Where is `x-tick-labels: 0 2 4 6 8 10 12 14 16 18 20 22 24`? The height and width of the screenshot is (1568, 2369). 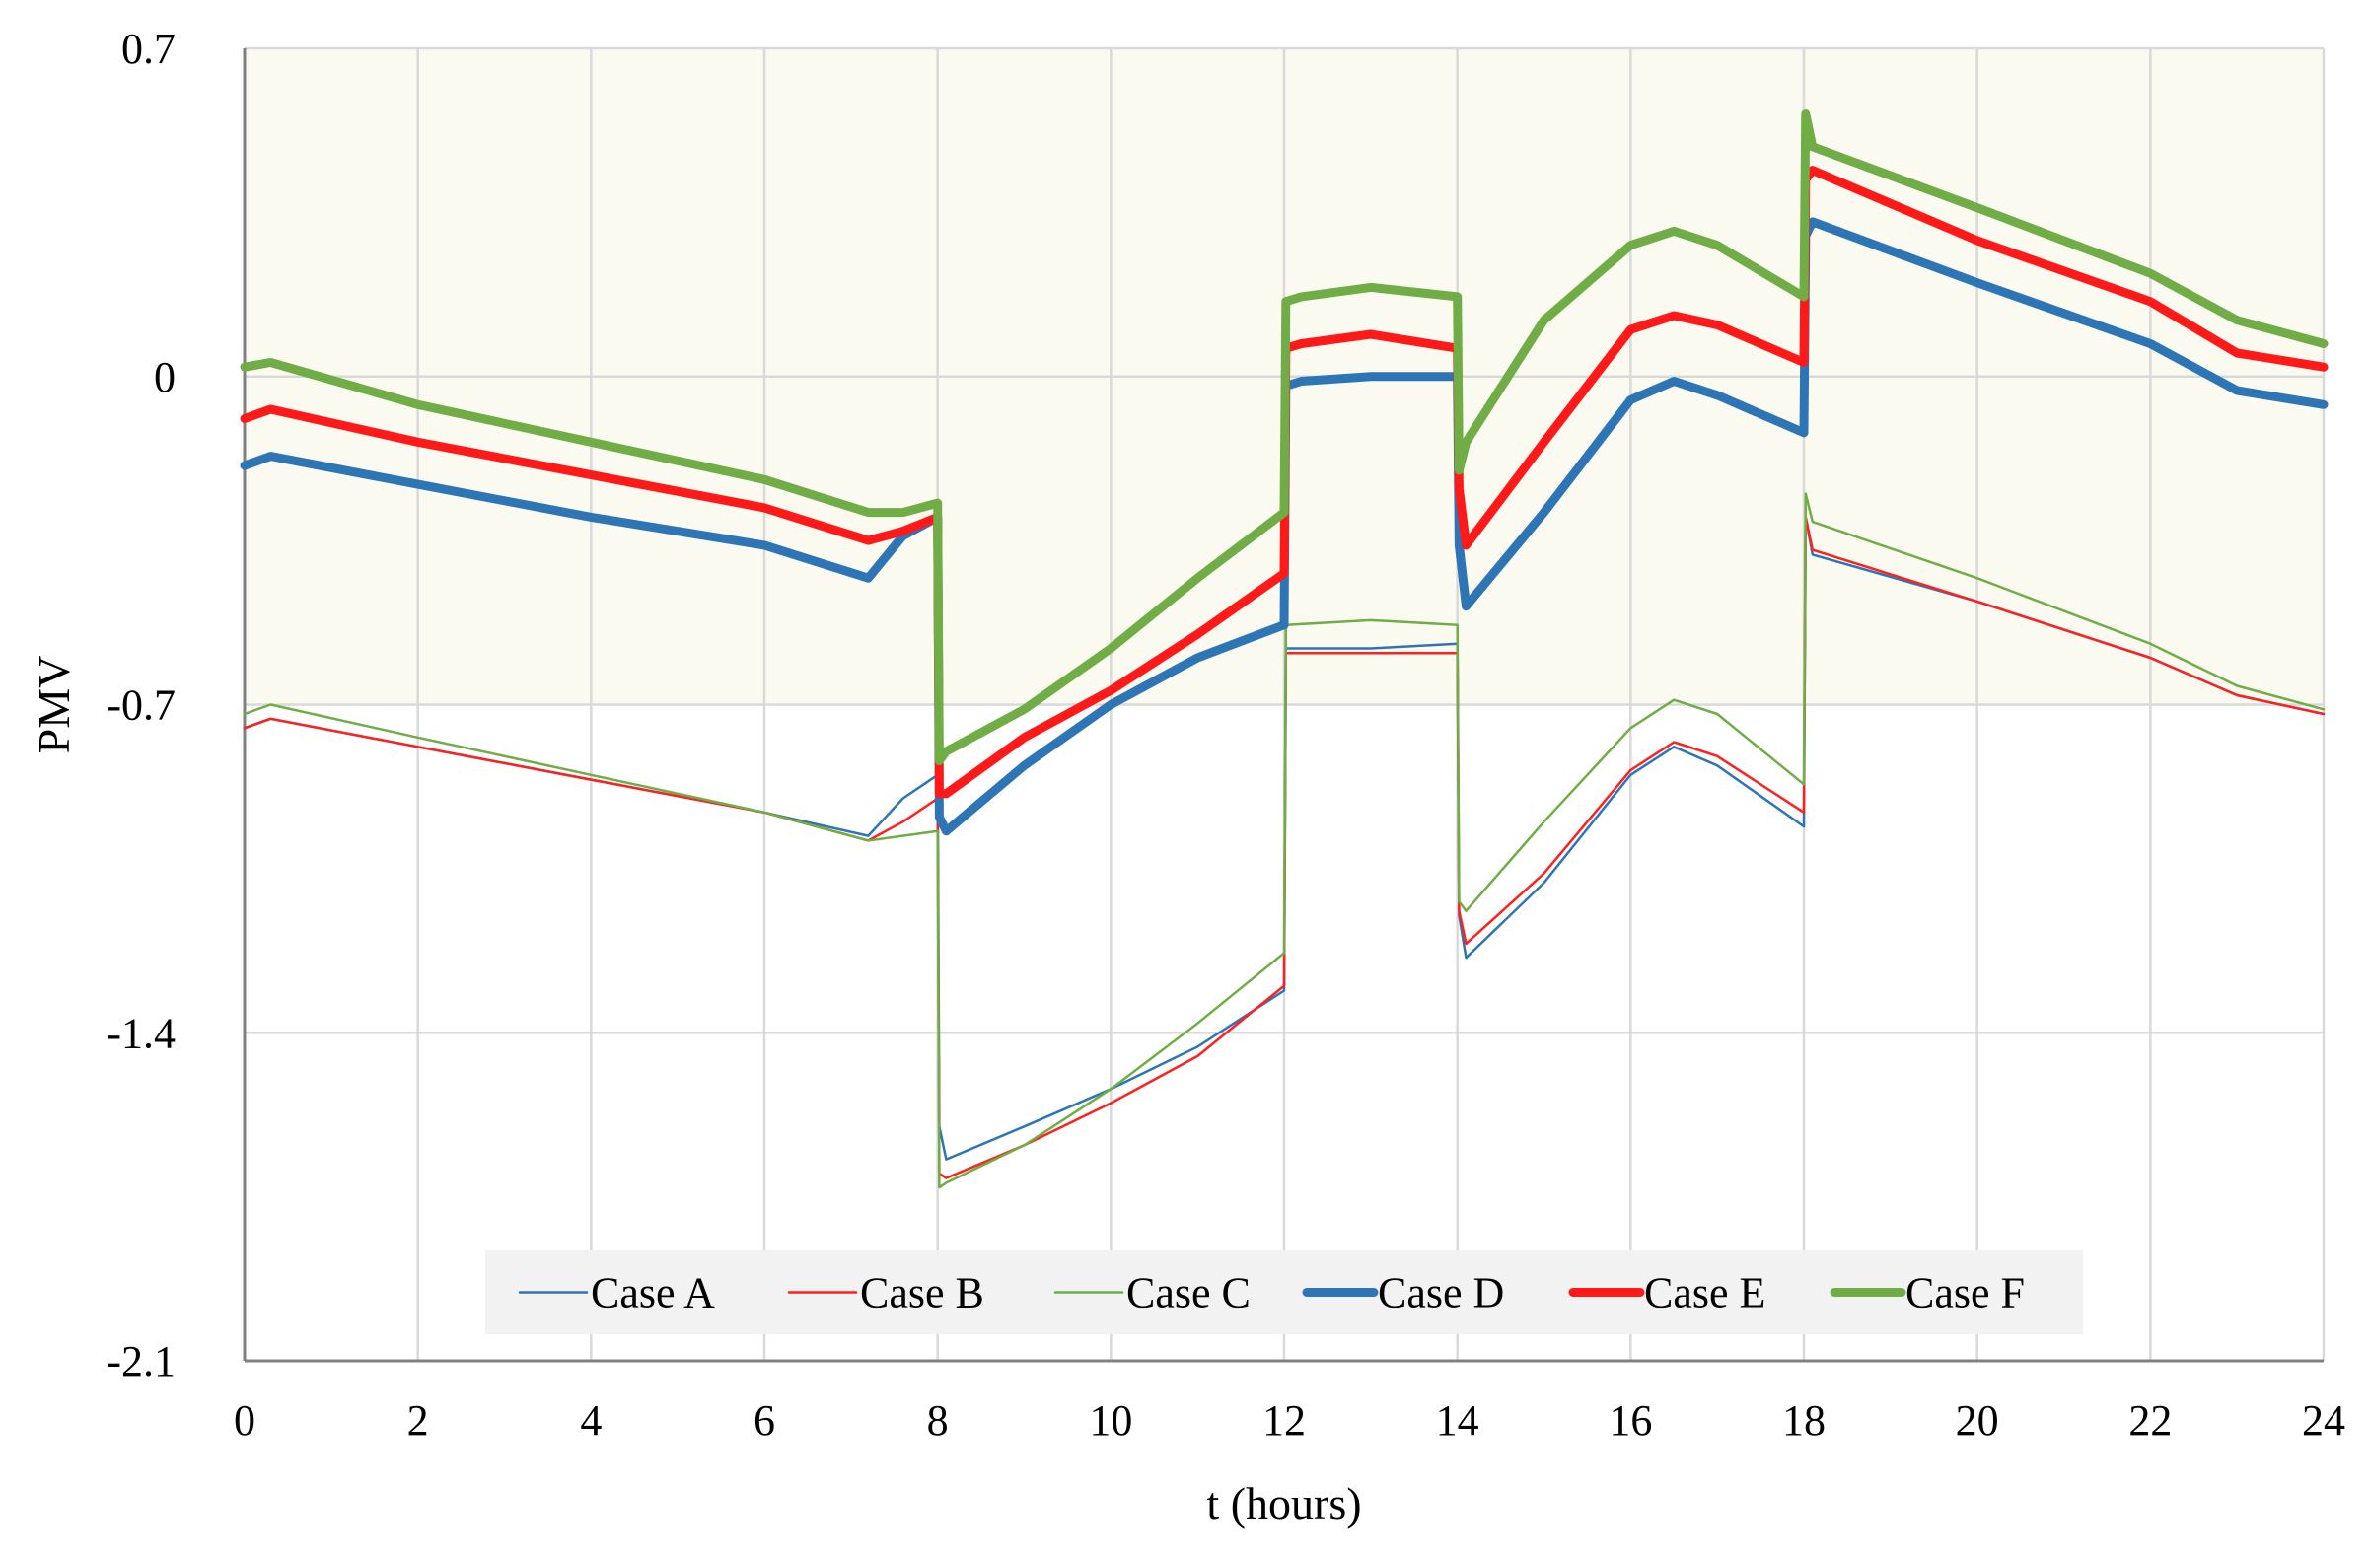
x-tick-labels: 0 2 4 6 8 10 12 14 16 18 20 22 24 is located at coordinates (1289, 1420).